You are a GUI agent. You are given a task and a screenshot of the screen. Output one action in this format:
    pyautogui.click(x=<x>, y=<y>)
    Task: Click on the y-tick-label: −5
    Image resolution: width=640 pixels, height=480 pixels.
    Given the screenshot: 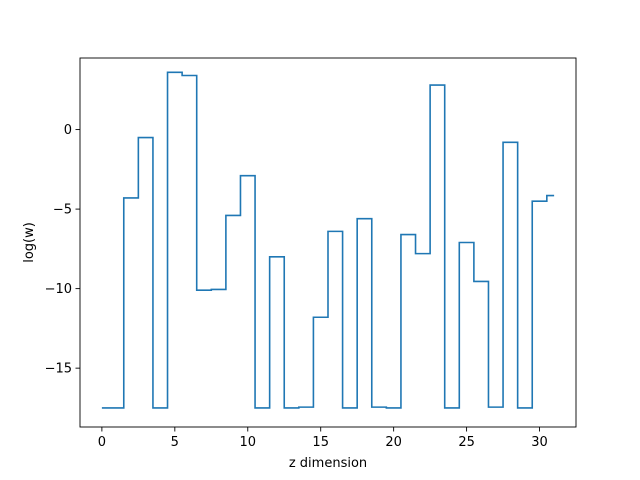 What is the action you would take?
    pyautogui.click(x=62, y=210)
    